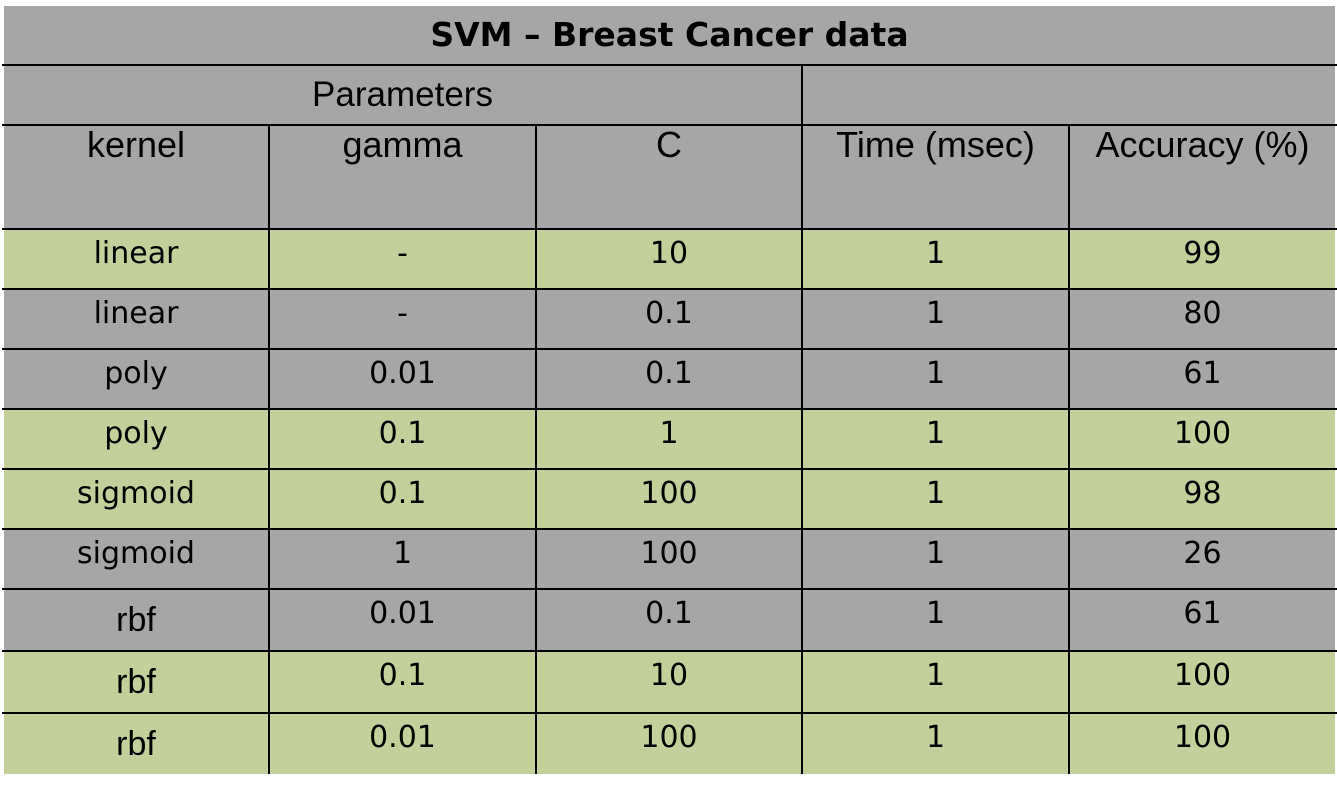  Describe the element at coordinates (1069, 95) in the screenshot. I see `results-group-header` at that location.